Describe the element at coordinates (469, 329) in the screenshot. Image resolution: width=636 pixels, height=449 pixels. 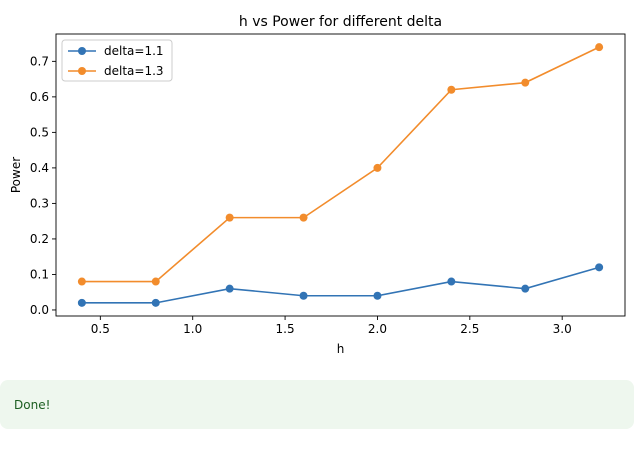
I see `x-tick-label: 2.5` at that location.